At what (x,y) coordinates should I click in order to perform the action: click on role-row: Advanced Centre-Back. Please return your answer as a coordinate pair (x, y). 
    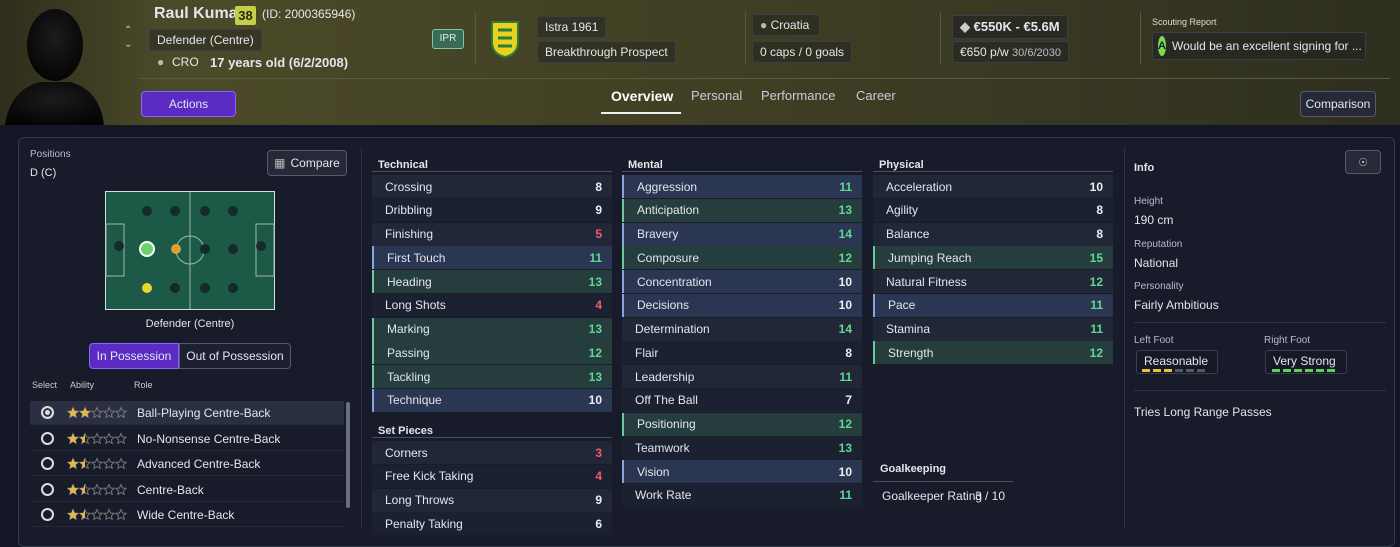
    Looking at the image, I should click on (187, 464).